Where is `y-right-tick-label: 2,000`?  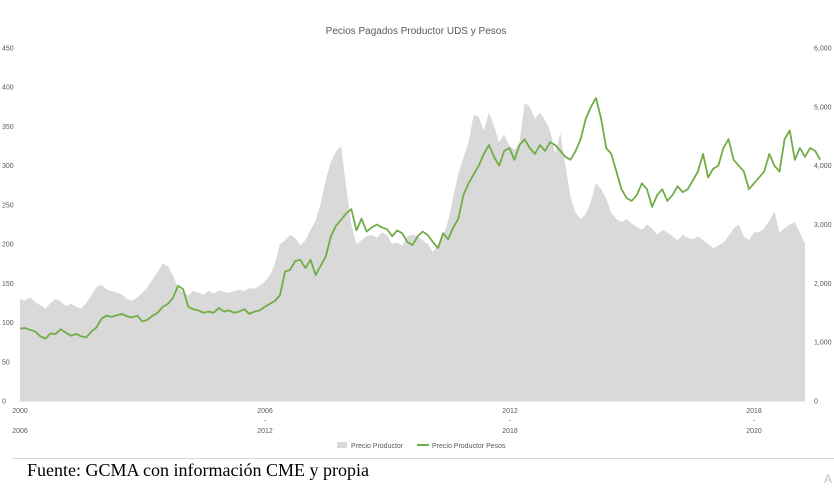 y-right-tick-label: 2,000 is located at coordinates (823, 284).